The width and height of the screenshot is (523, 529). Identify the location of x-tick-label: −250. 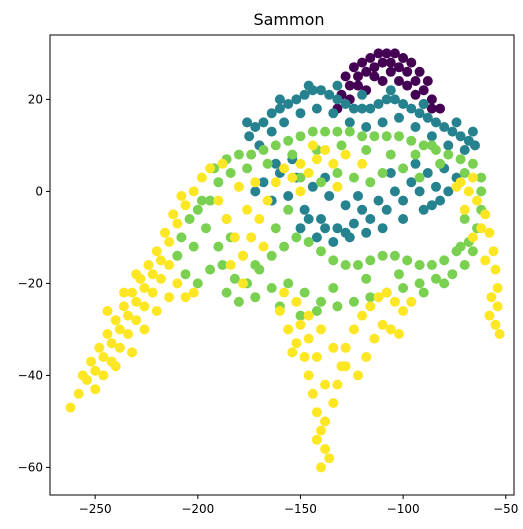
(95, 509).